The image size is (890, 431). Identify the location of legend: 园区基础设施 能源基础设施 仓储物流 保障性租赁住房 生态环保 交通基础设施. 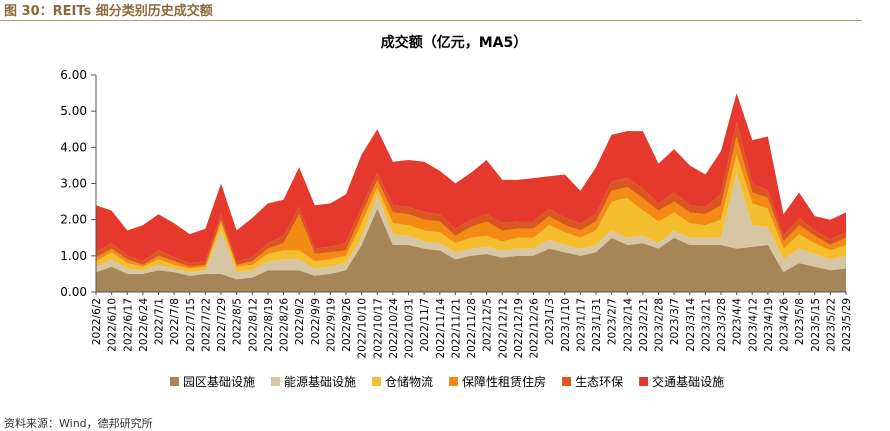
(447, 381).